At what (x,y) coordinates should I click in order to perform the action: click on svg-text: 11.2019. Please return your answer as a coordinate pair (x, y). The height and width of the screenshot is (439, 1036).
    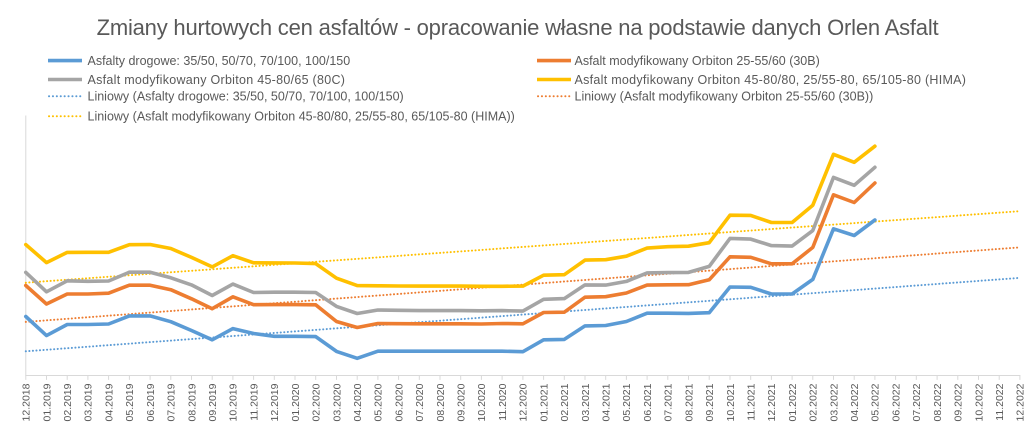
    Looking at the image, I should click on (254, 401).